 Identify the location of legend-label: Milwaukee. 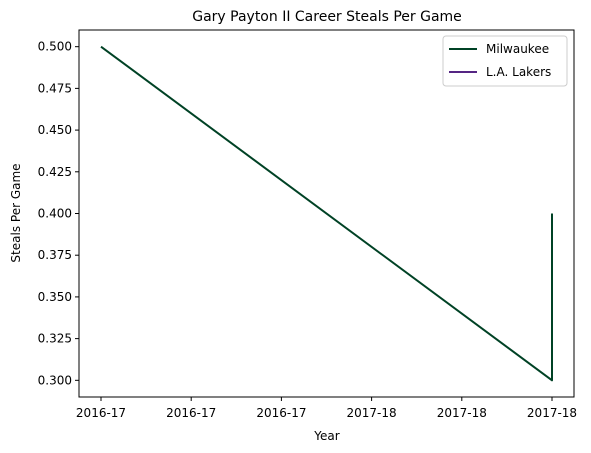
(517, 49).